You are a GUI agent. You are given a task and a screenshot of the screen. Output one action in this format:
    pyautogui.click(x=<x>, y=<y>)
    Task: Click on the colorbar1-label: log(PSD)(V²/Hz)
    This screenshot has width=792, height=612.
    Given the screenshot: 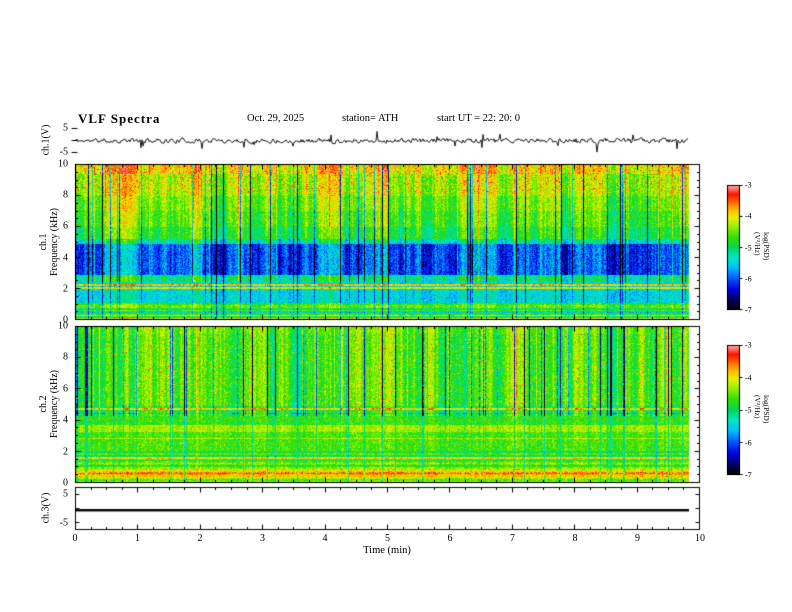 What is the action you would take?
    pyautogui.click(x=762, y=246)
    